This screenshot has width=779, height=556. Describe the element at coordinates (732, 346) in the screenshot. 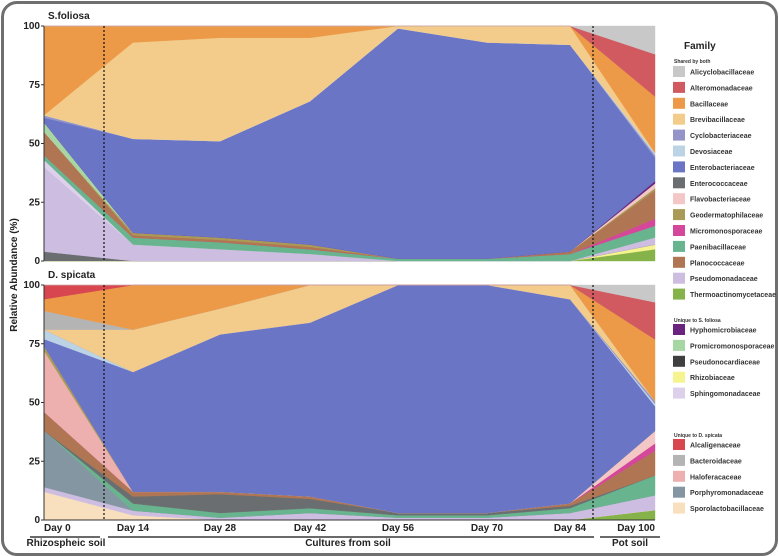

I see `legend-label-promicromonosporaceae: Promicromonosporaceae` at that location.